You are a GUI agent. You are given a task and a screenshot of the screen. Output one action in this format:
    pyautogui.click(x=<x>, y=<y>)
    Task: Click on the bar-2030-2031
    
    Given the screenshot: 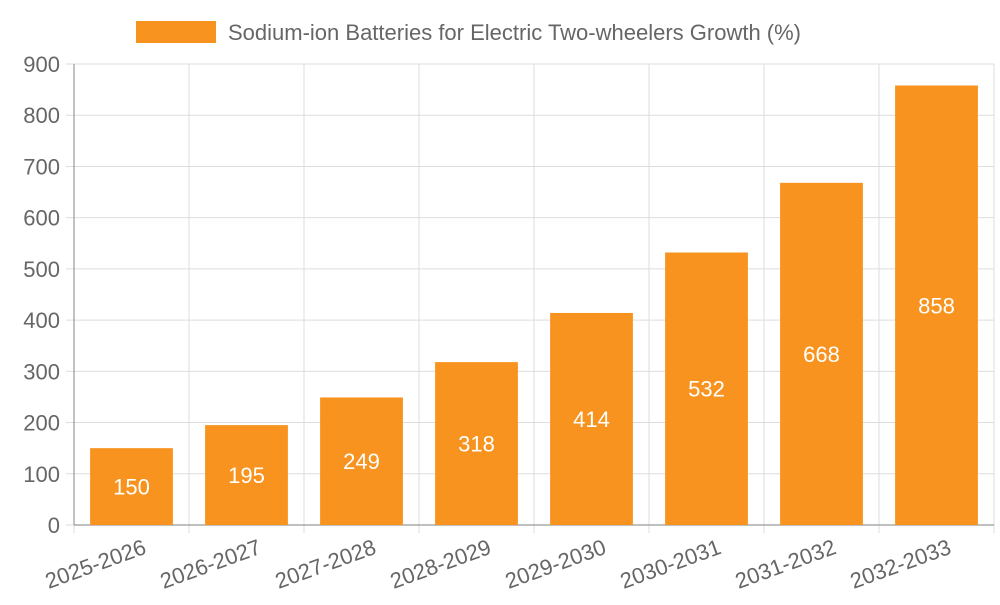 What is the action you would take?
    pyautogui.click(x=706, y=388)
    